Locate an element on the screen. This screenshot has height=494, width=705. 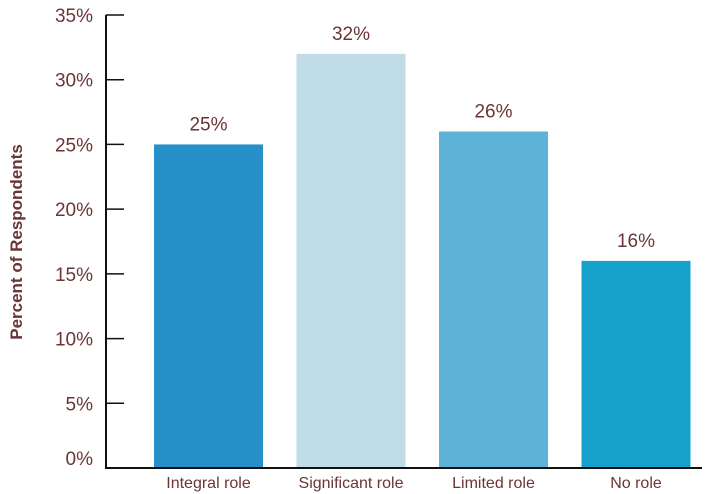
y-tick-label: 35% is located at coordinates (74, 16).